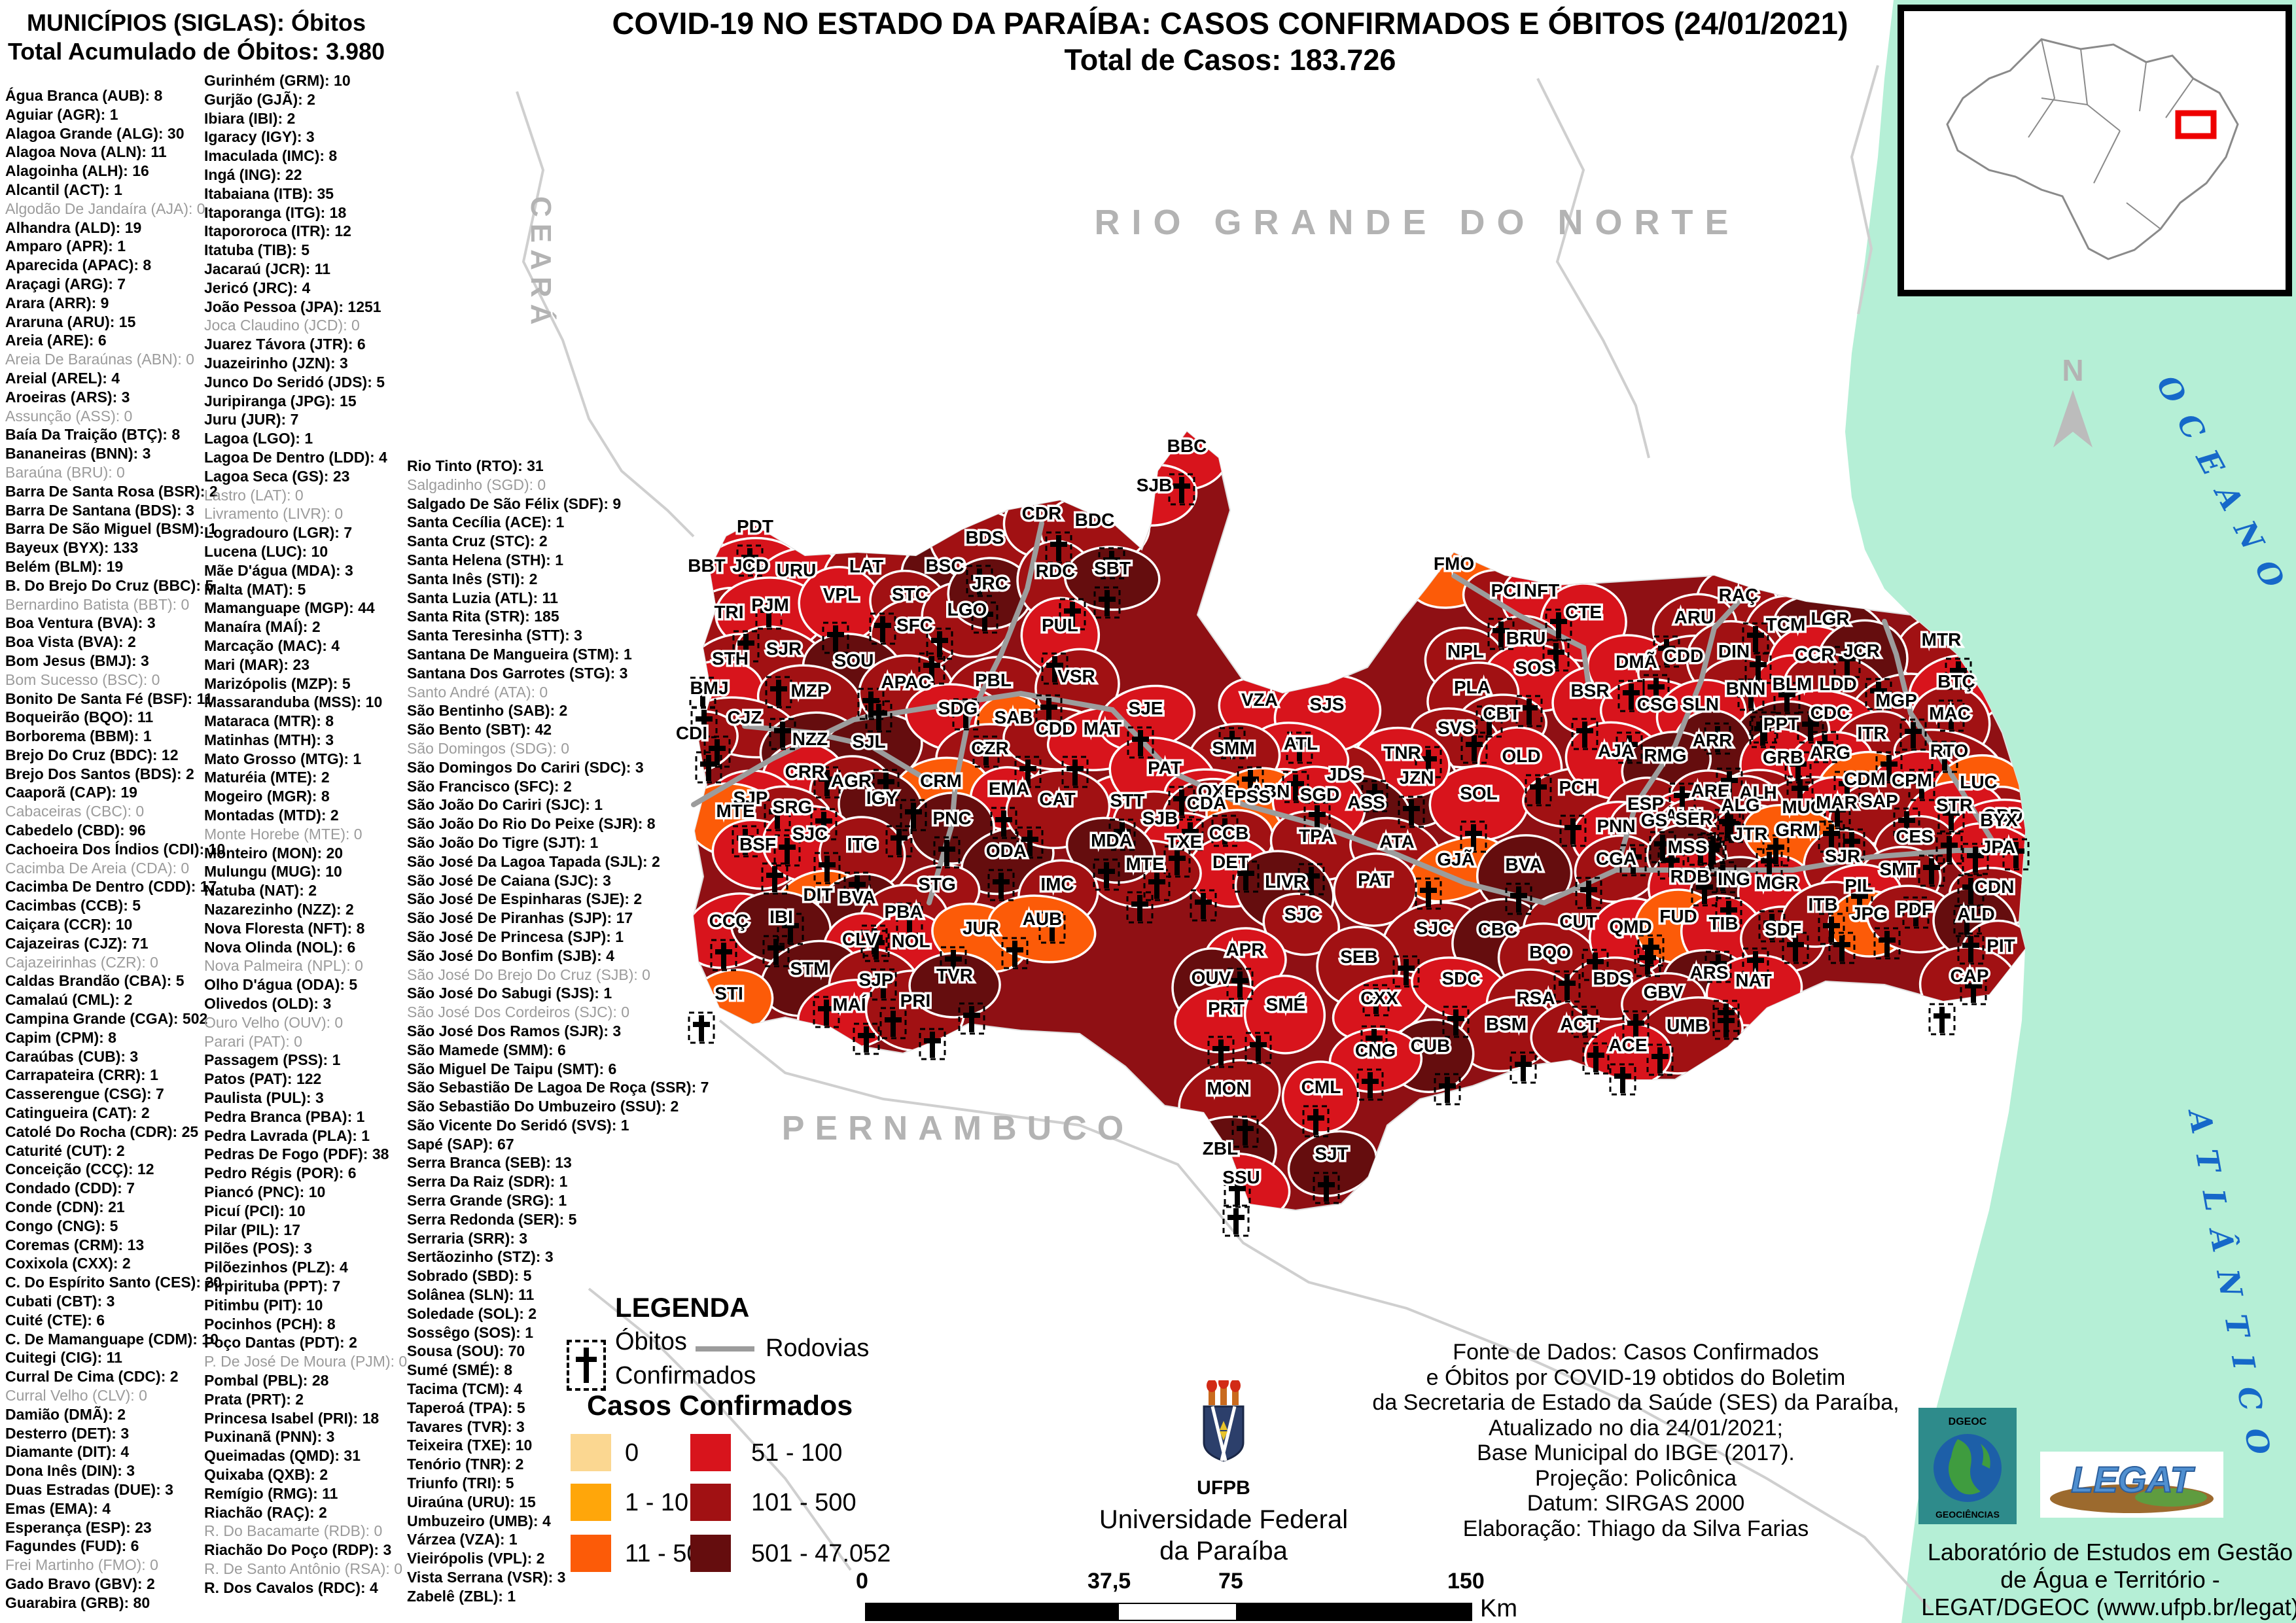  Describe the element at coordinates (1056, 571) in the screenshot. I see `map-label-RDC: RDC` at that location.